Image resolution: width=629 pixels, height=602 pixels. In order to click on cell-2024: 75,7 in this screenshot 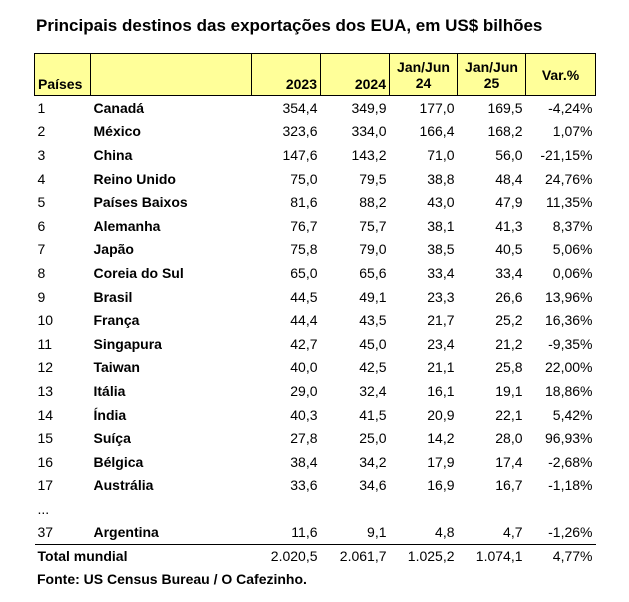, I will do `click(373, 225)`.